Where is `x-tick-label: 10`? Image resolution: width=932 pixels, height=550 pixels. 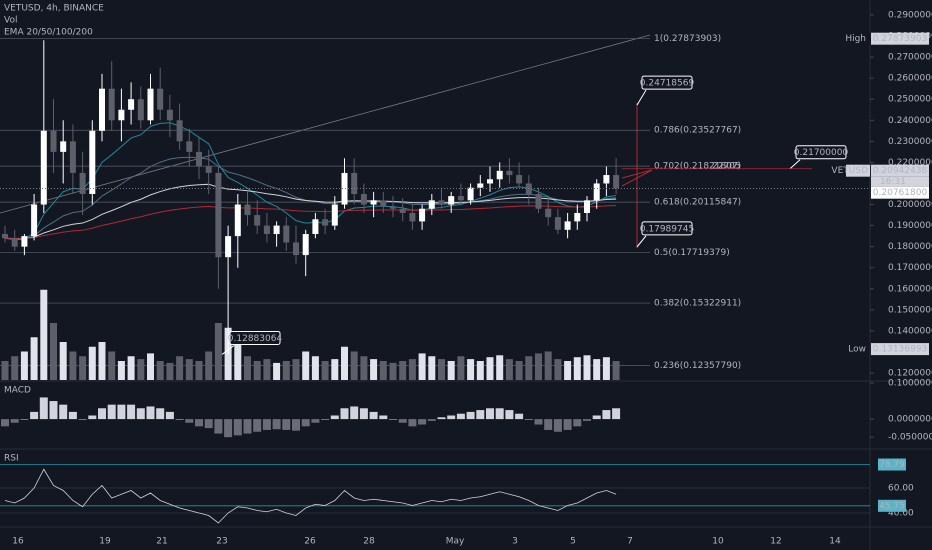 x-tick-label: 10 is located at coordinates (718, 542).